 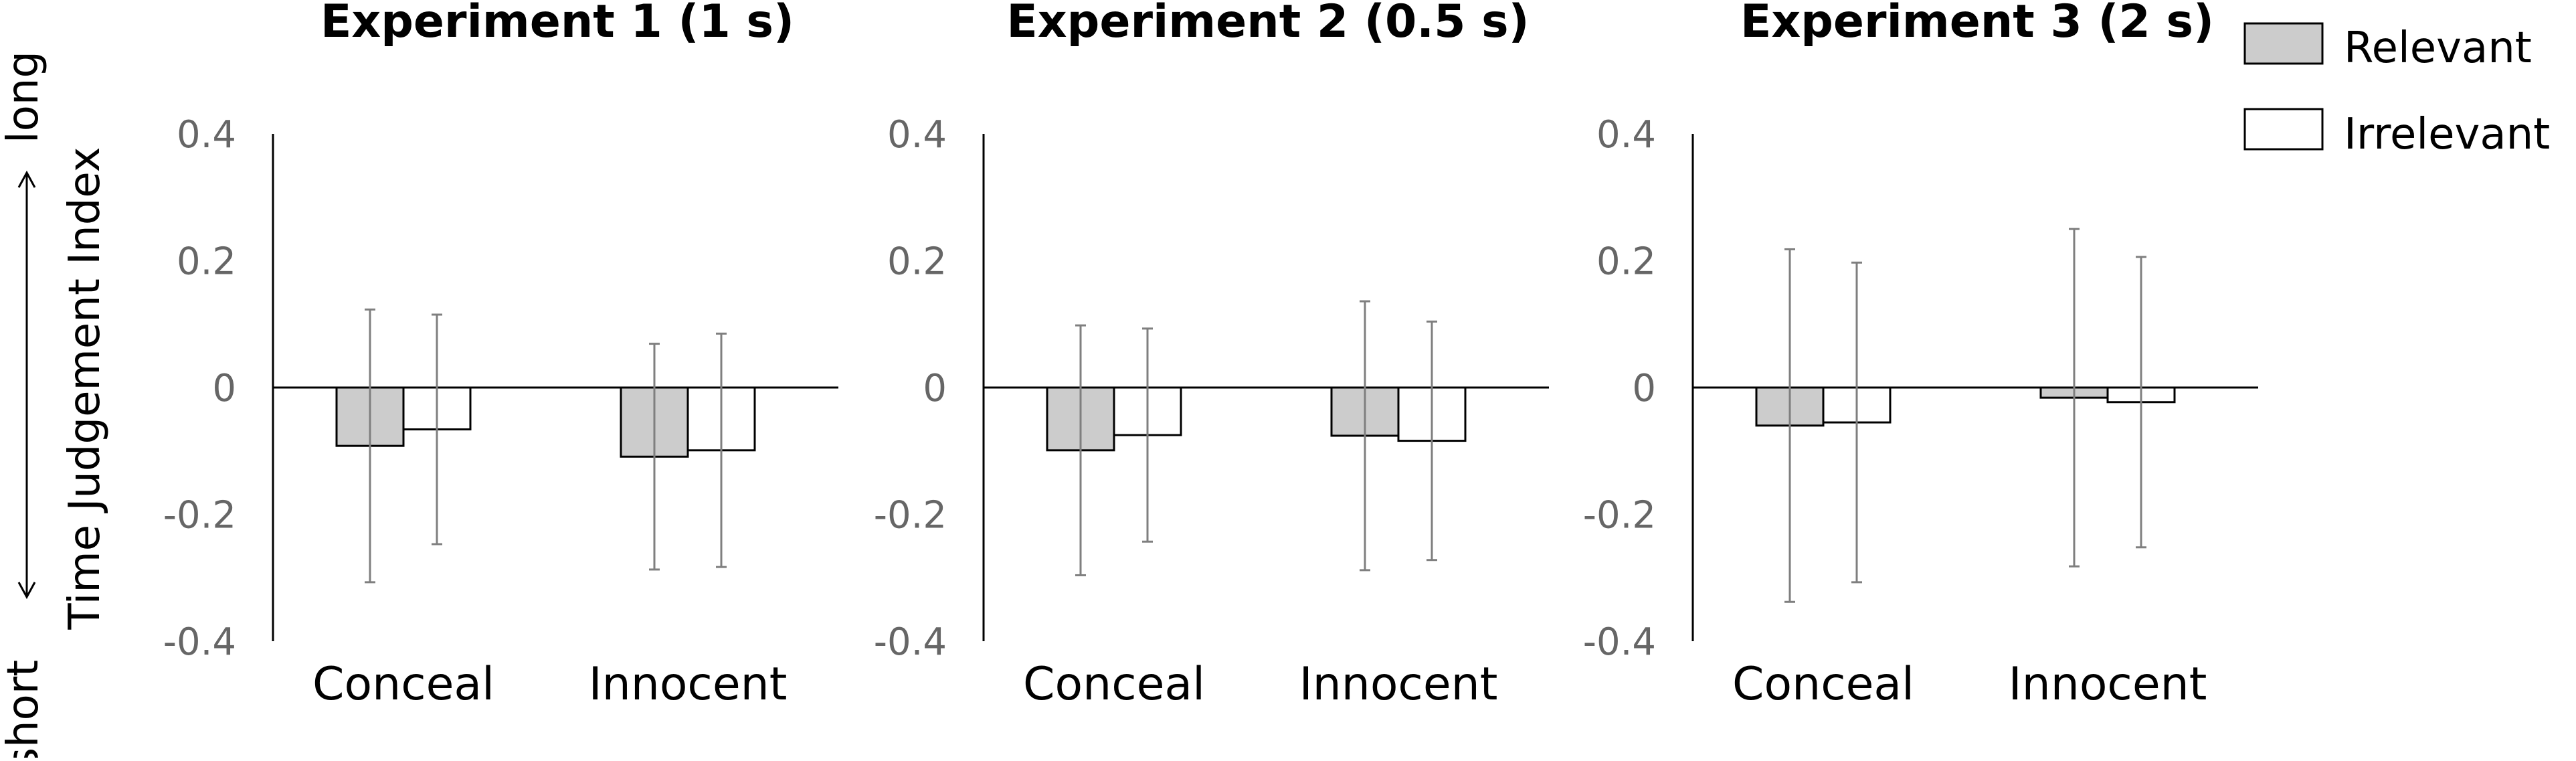 I want to click on y-axis-label: Time Judgement Index, so click(x=85, y=389).